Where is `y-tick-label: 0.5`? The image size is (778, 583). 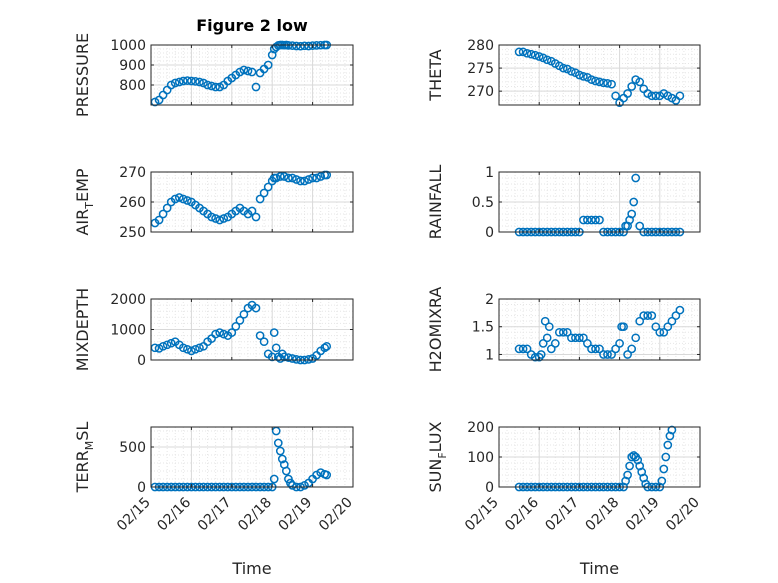
y-tick-label: 0.5 is located at coordinates (483, 203).